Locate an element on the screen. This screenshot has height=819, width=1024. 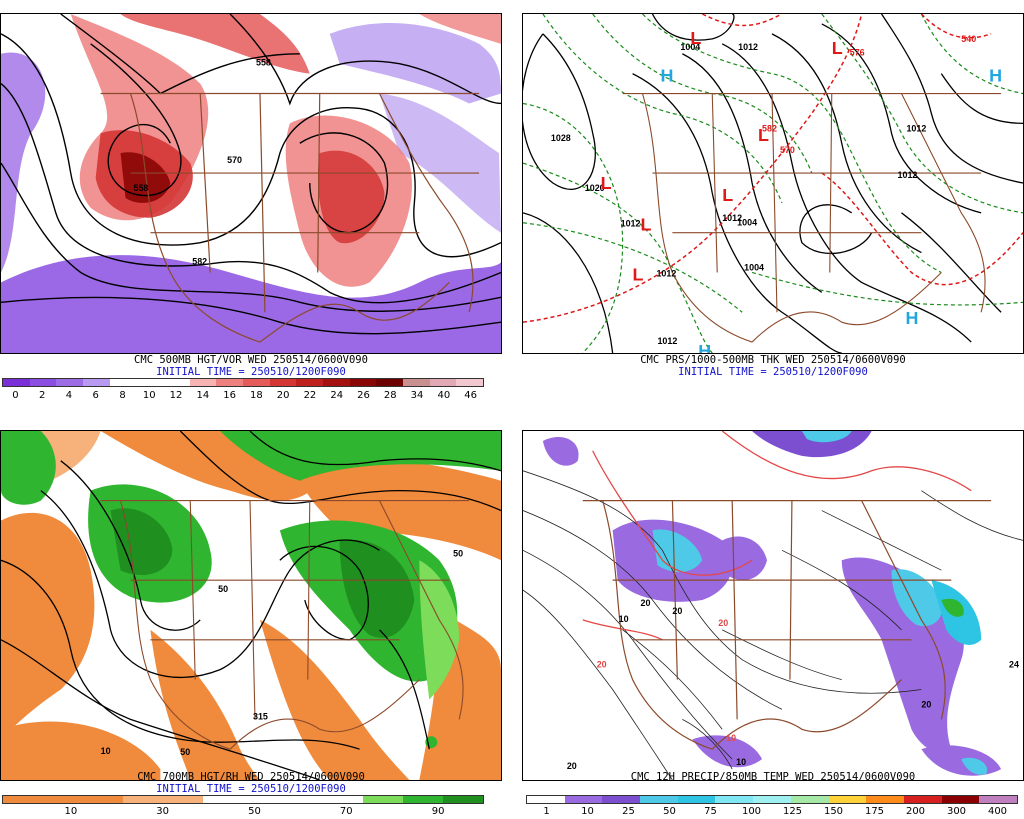
isobar-label: 1020 is located at coordinates (595, 188).